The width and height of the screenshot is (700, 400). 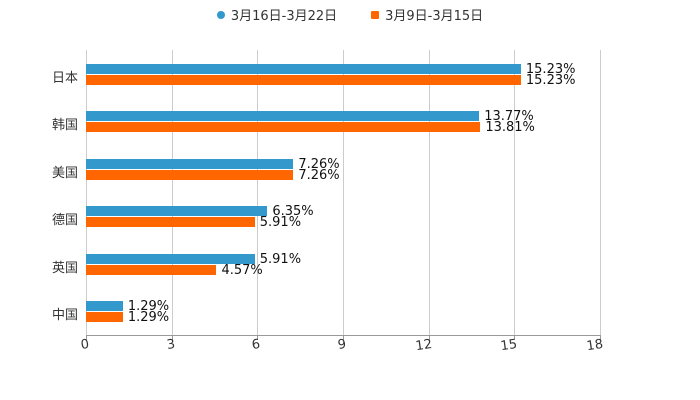 What do you see at coordinates (423, 346) in the screenshot?
I see `x-tick-label: 12` at bounding box center [423, 346].